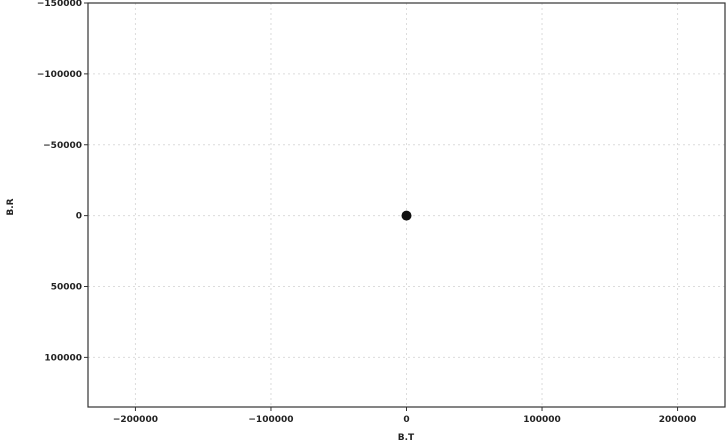  What do you see at coordinates (135, 420) in the screenshot?
I see `x-tick-label: −200000` at bounding box center [135, 420].